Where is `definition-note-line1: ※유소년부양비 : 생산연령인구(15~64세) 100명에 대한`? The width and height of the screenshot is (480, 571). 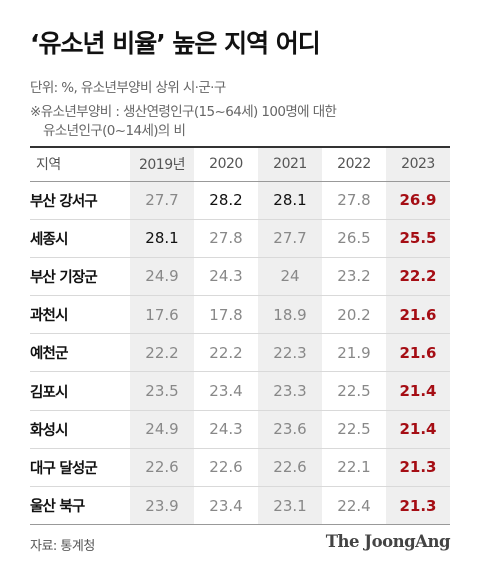 definition-note-line1: ※유소년부양비 : 생산연령인구(15~64세) 100명에 대한 is located at coordinates (183, 112).